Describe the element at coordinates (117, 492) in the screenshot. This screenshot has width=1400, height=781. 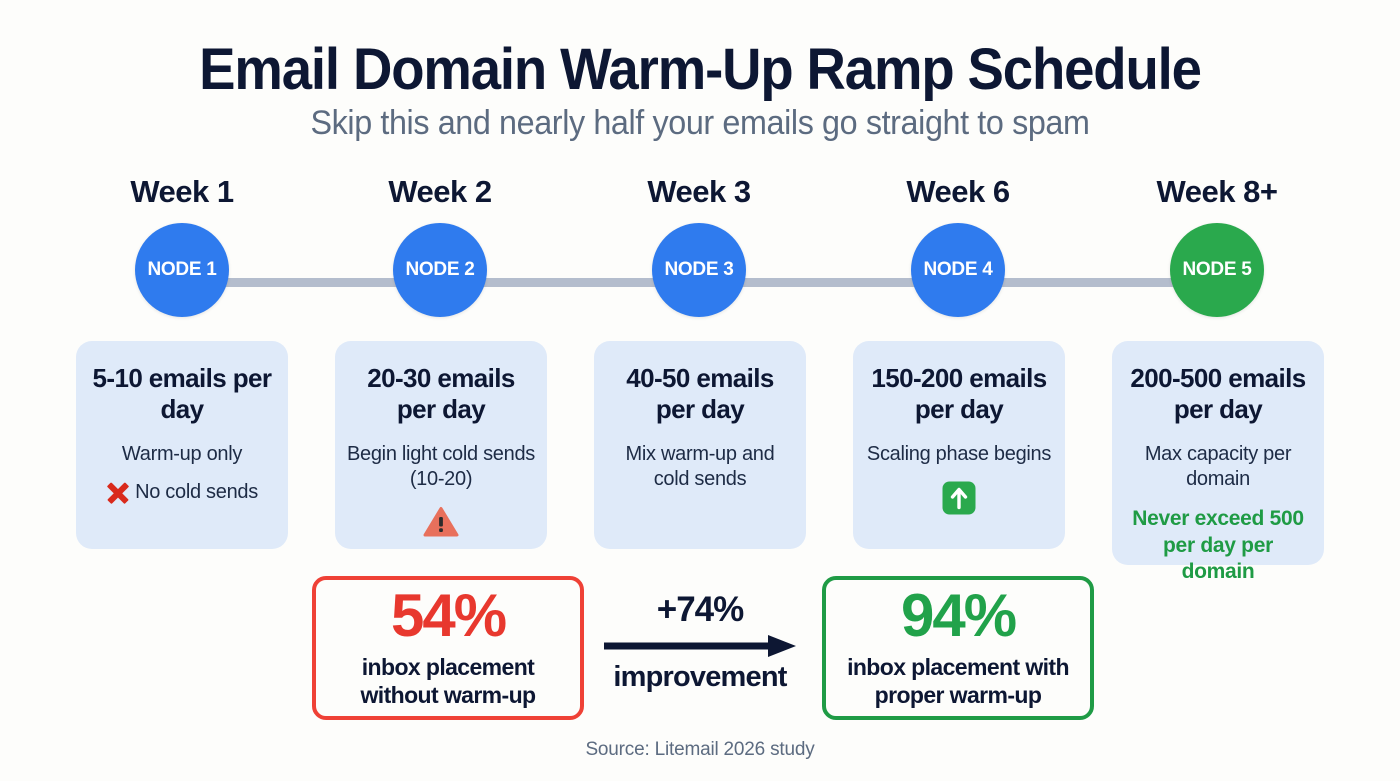
I see `cross-mark-icon` at that location.